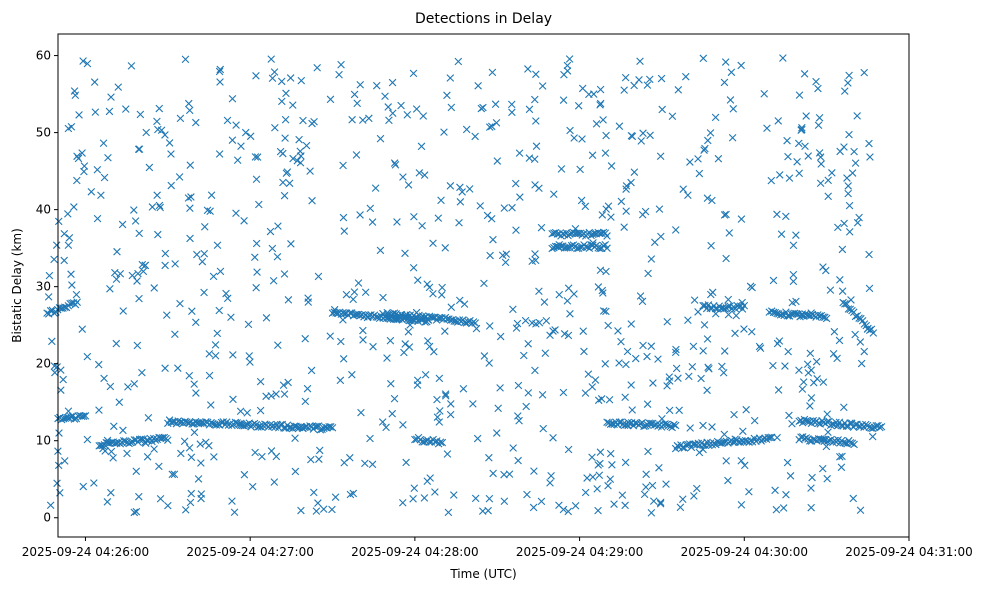 The image size is (989, 590). I want to click on y-tick-label: 60, so click(43, 56).